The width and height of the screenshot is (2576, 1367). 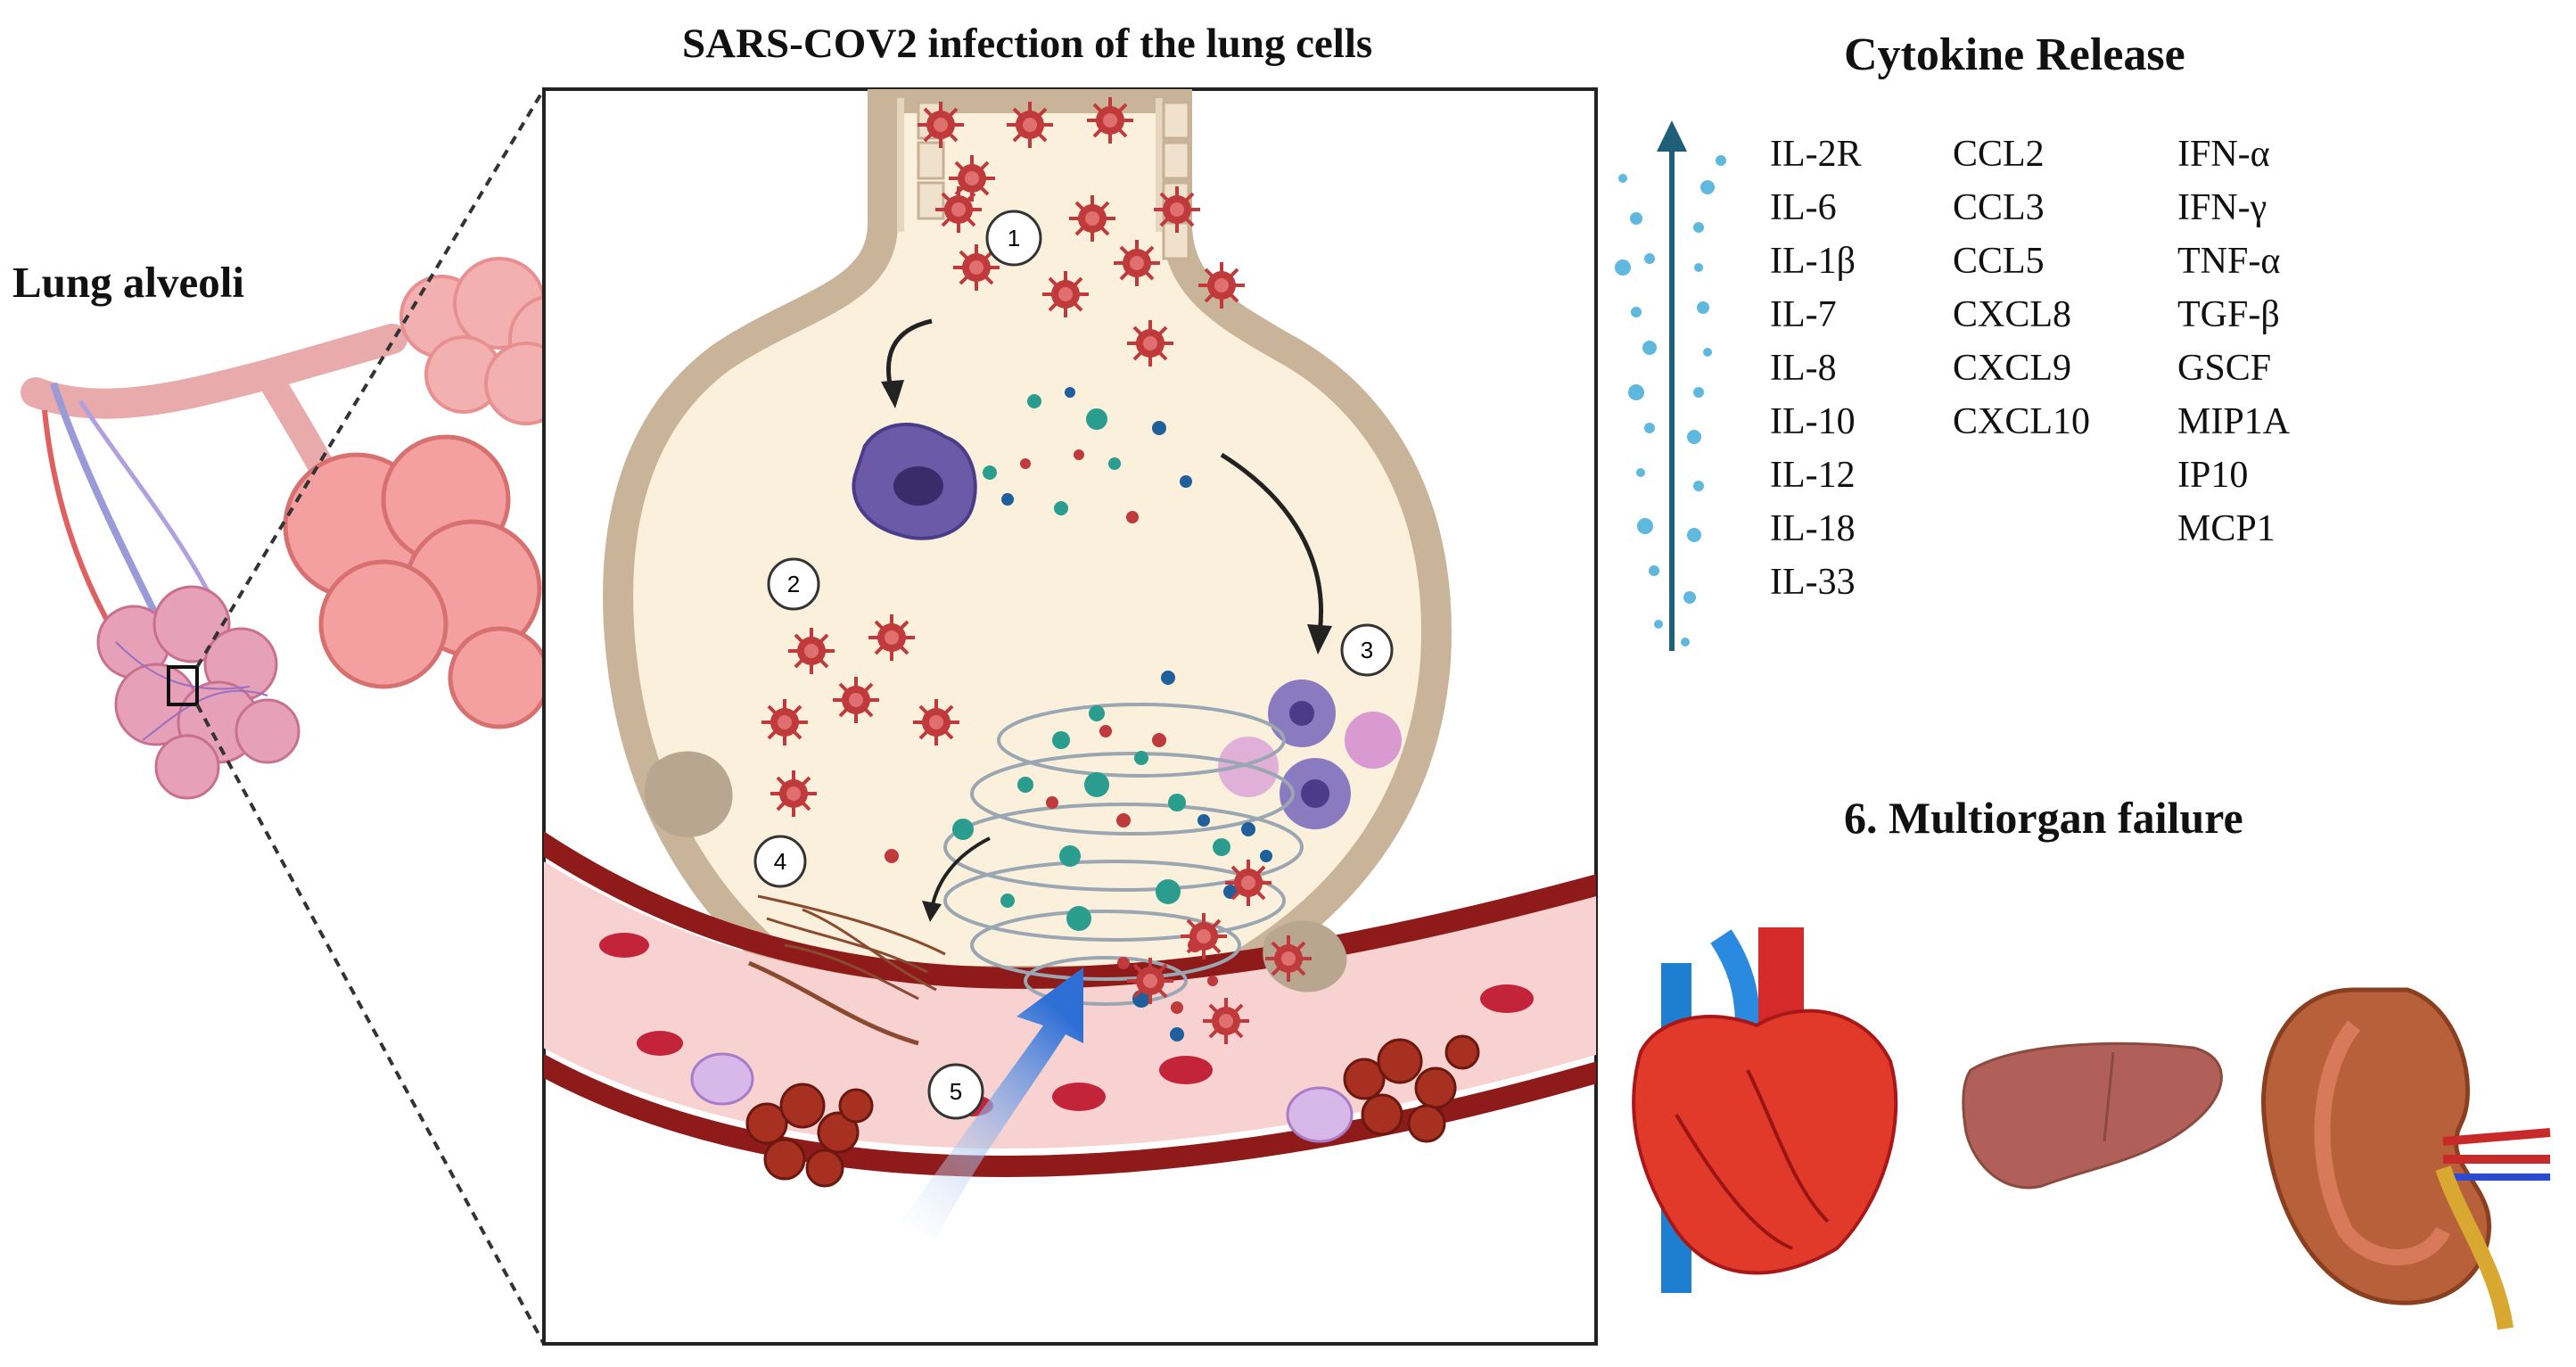 I want to click on lung-alveoli-title: Lung alveoli, so click(x=128, y=282).